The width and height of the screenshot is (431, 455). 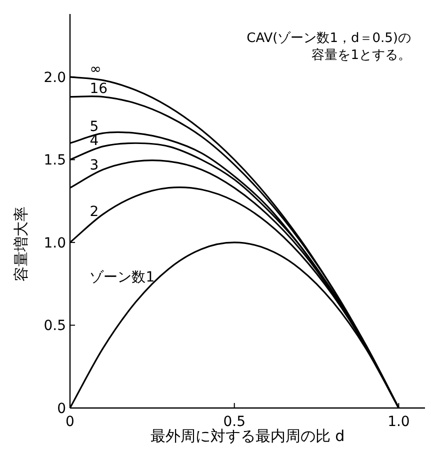 I want to click on series-label: 5, so click(x=94, y=127).